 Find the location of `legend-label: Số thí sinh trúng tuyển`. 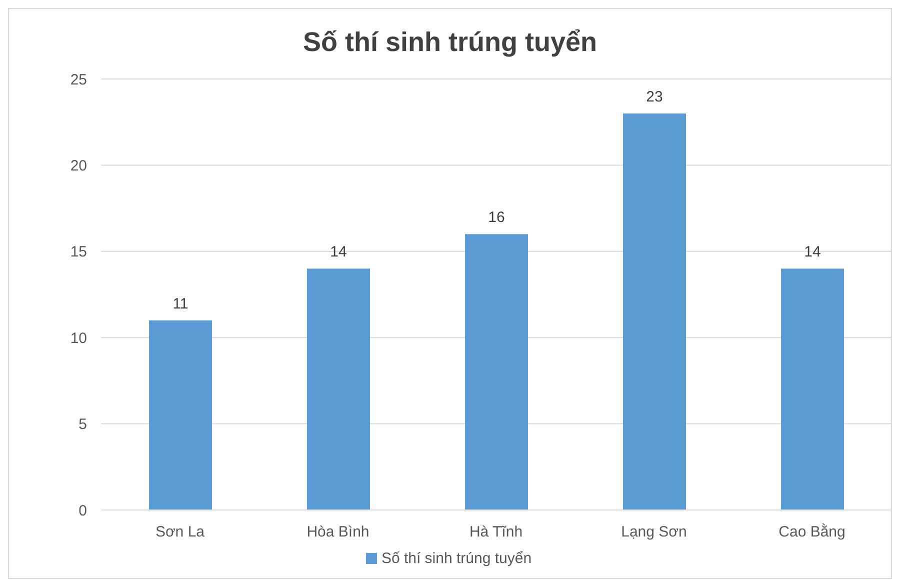

legend-label: Số thí sinh trúng tuyển is located at coordinates (456, 558).